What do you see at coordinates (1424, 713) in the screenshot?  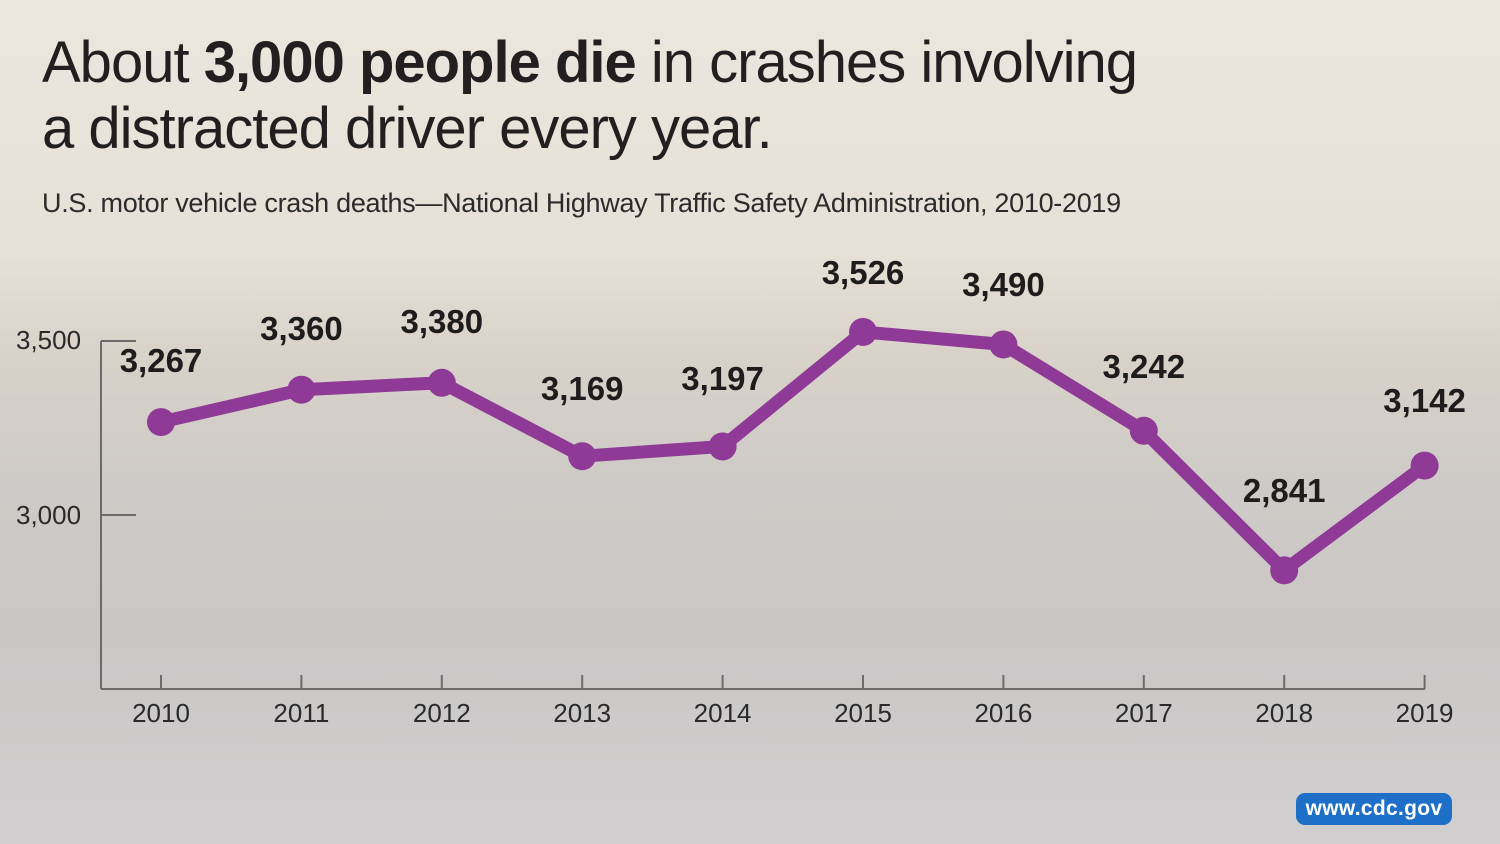 I see `x-tick-label: 2019` at bounding box center [1424, 713].